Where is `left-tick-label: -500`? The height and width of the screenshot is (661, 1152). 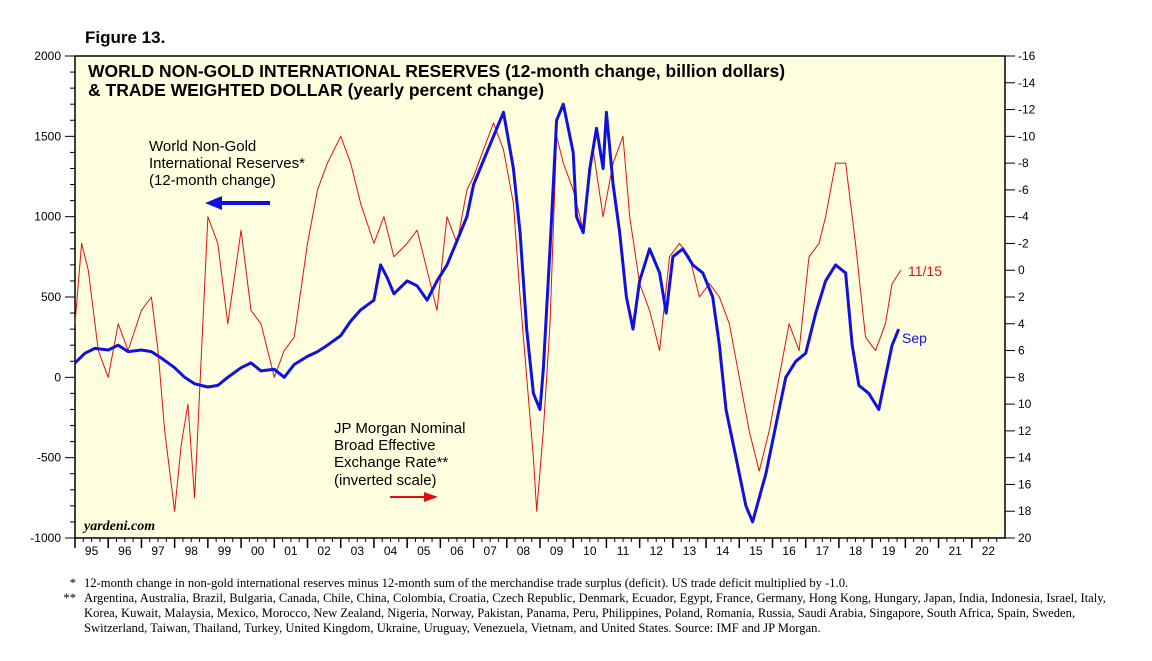 left-tick-label: -500 is located at coordinates (49, 458).